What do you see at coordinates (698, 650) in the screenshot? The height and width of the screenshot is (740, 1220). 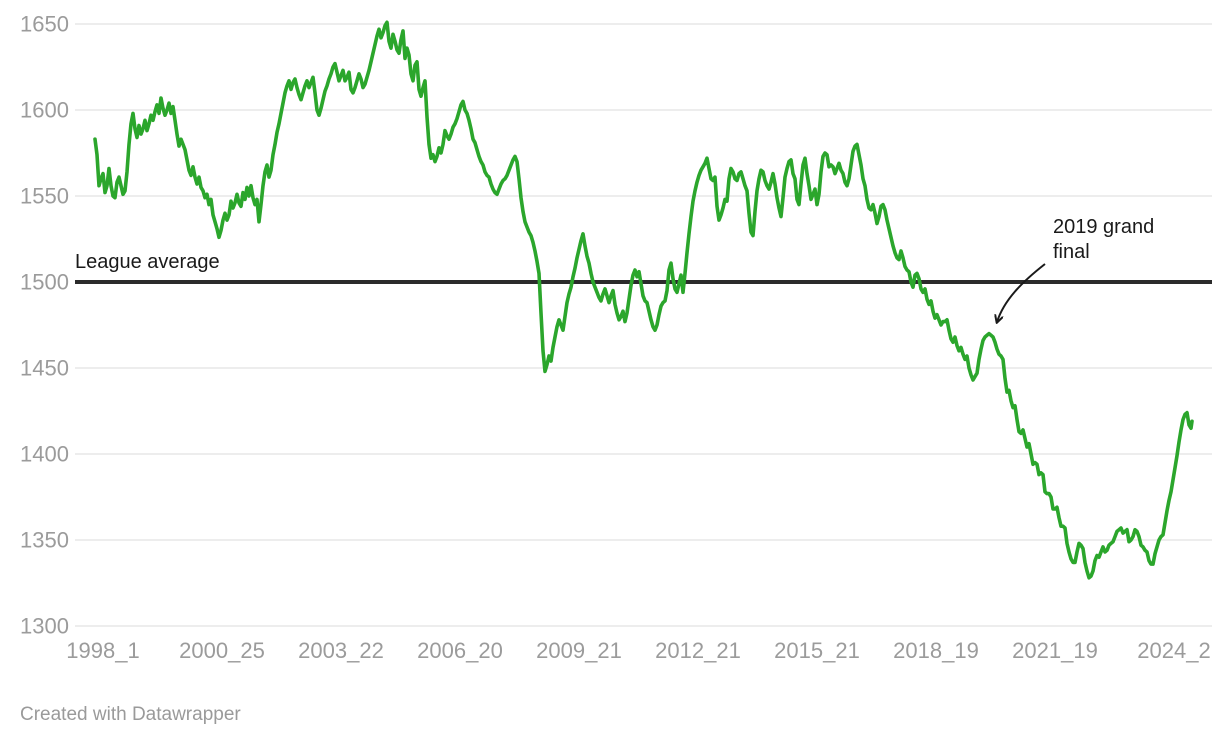 I see `x-tick-label: 2012_21` at bounding box center [698, 650].